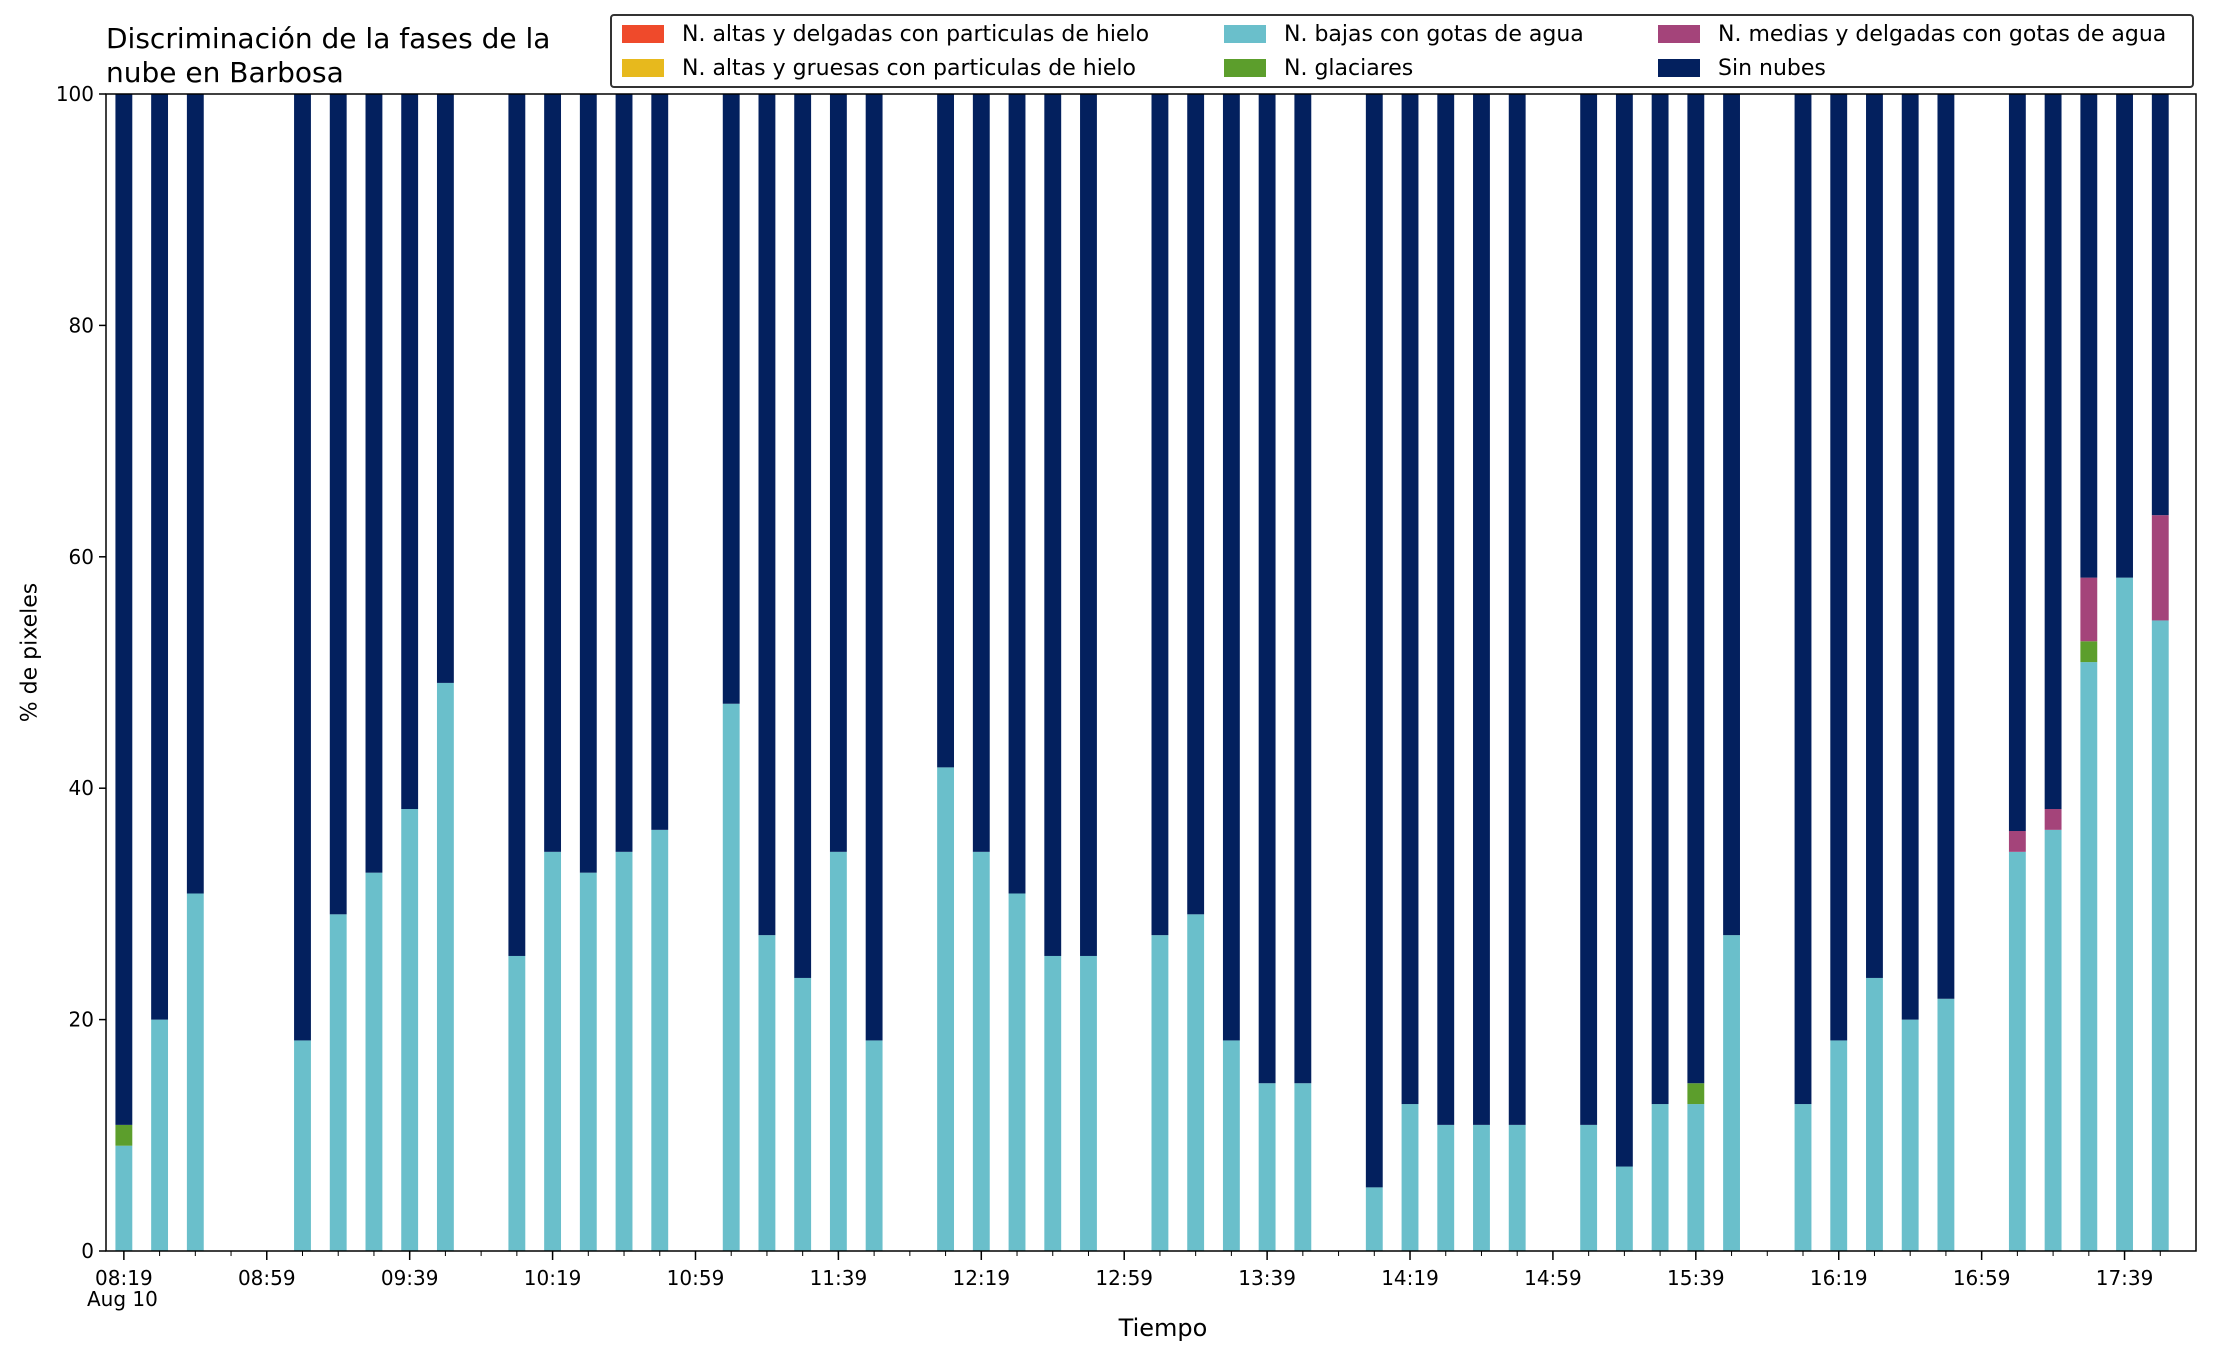 The width and height of the screenshot is (2216, 1355). What do you see at coordinates (839, 1278) in the screenshot?
I see `x-tick-label: 11:39` at bounding box center [839, 1278].